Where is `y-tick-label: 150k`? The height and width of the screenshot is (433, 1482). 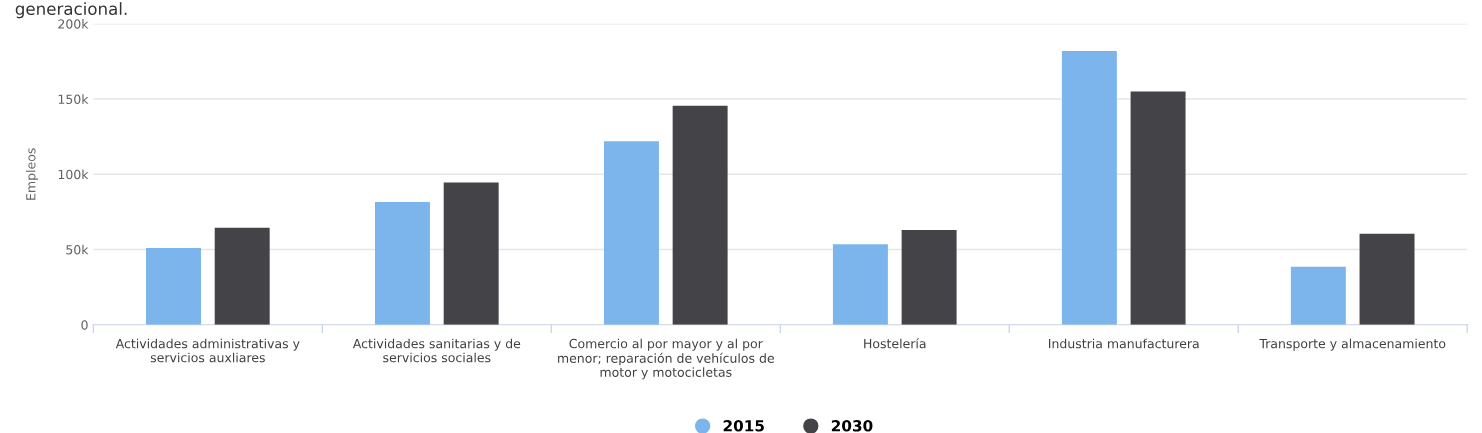 y-tick-label: 150k is located at coordinates (73, 99).